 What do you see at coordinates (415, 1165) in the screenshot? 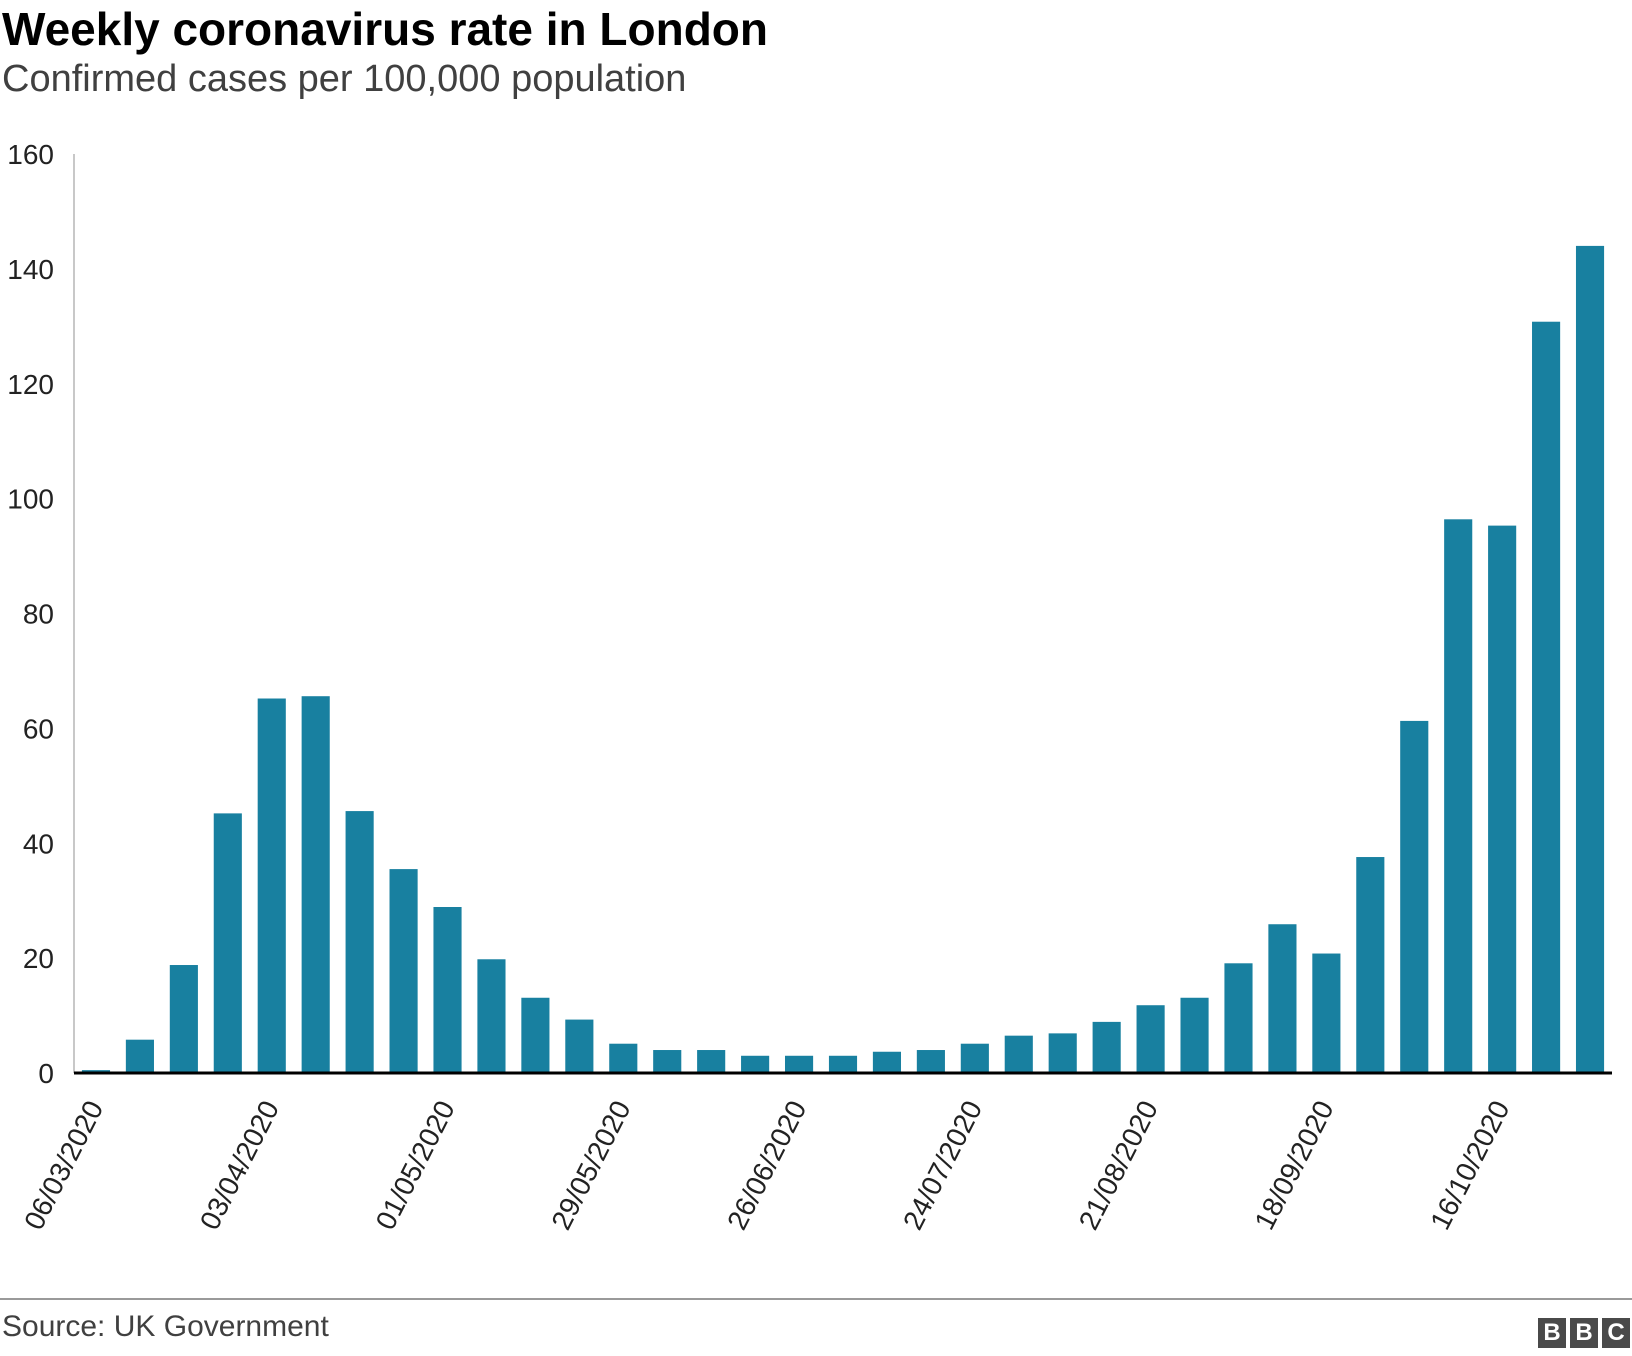
I see `x-tick-label: 01/05/2020` at bounding box center [415, 1165].